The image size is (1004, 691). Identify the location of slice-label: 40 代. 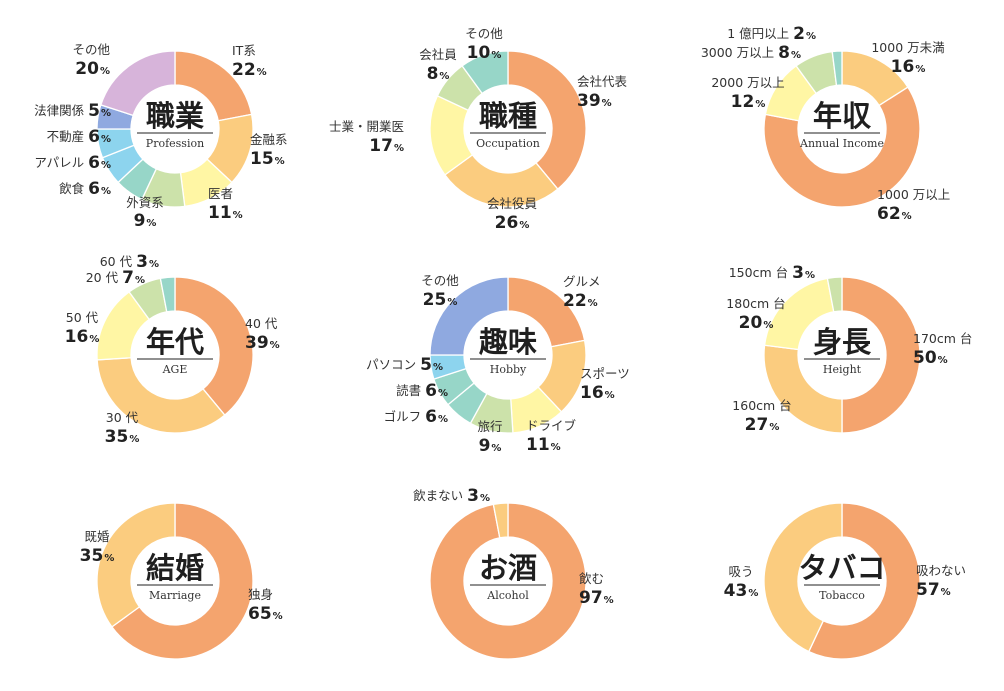
(261, 323).